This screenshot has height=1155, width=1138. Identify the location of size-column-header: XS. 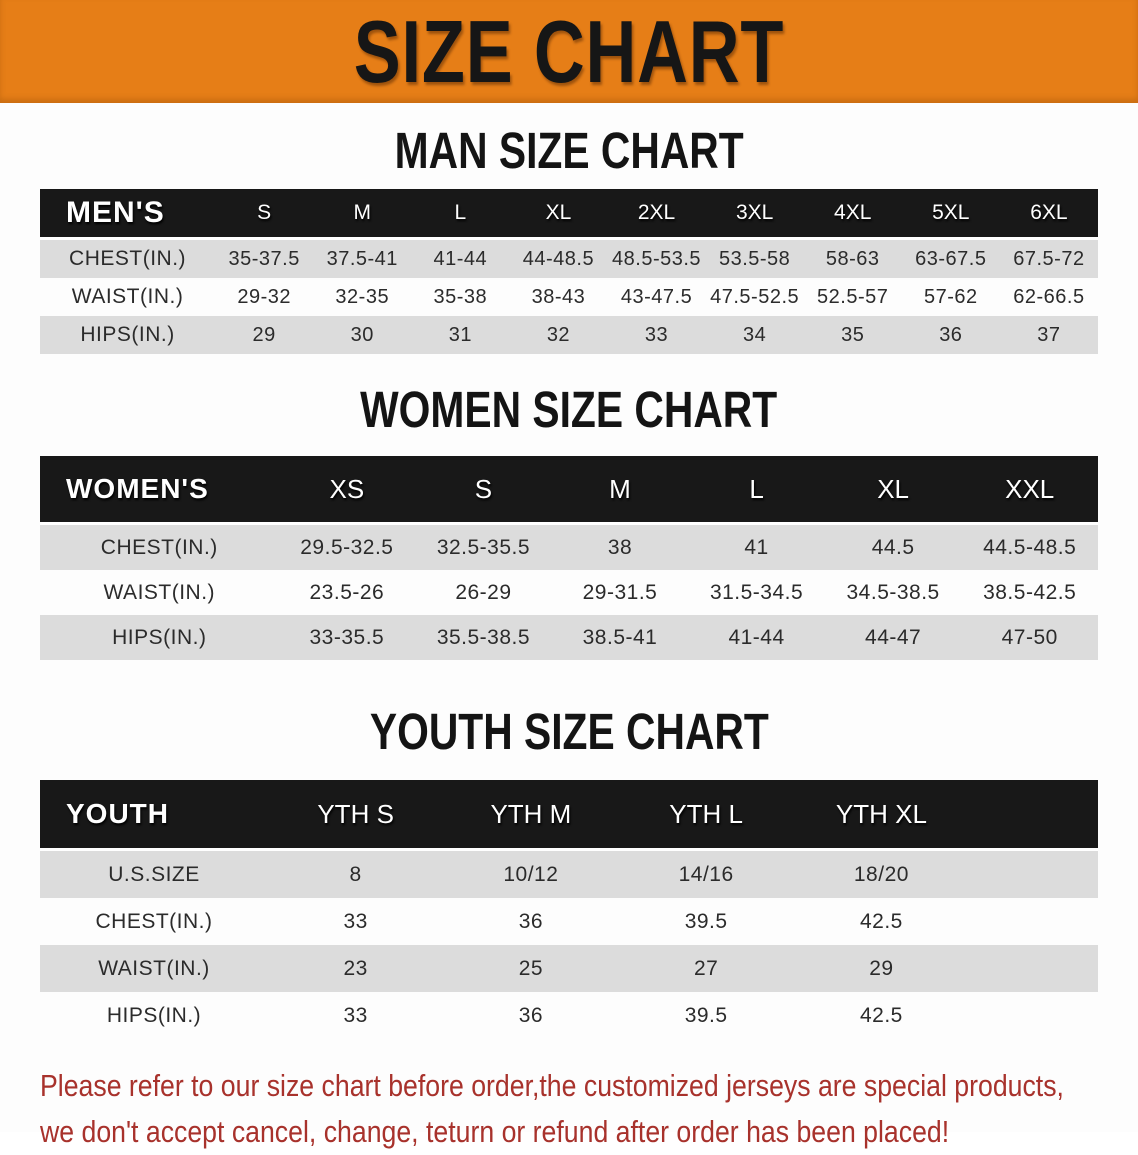
(347, 490).